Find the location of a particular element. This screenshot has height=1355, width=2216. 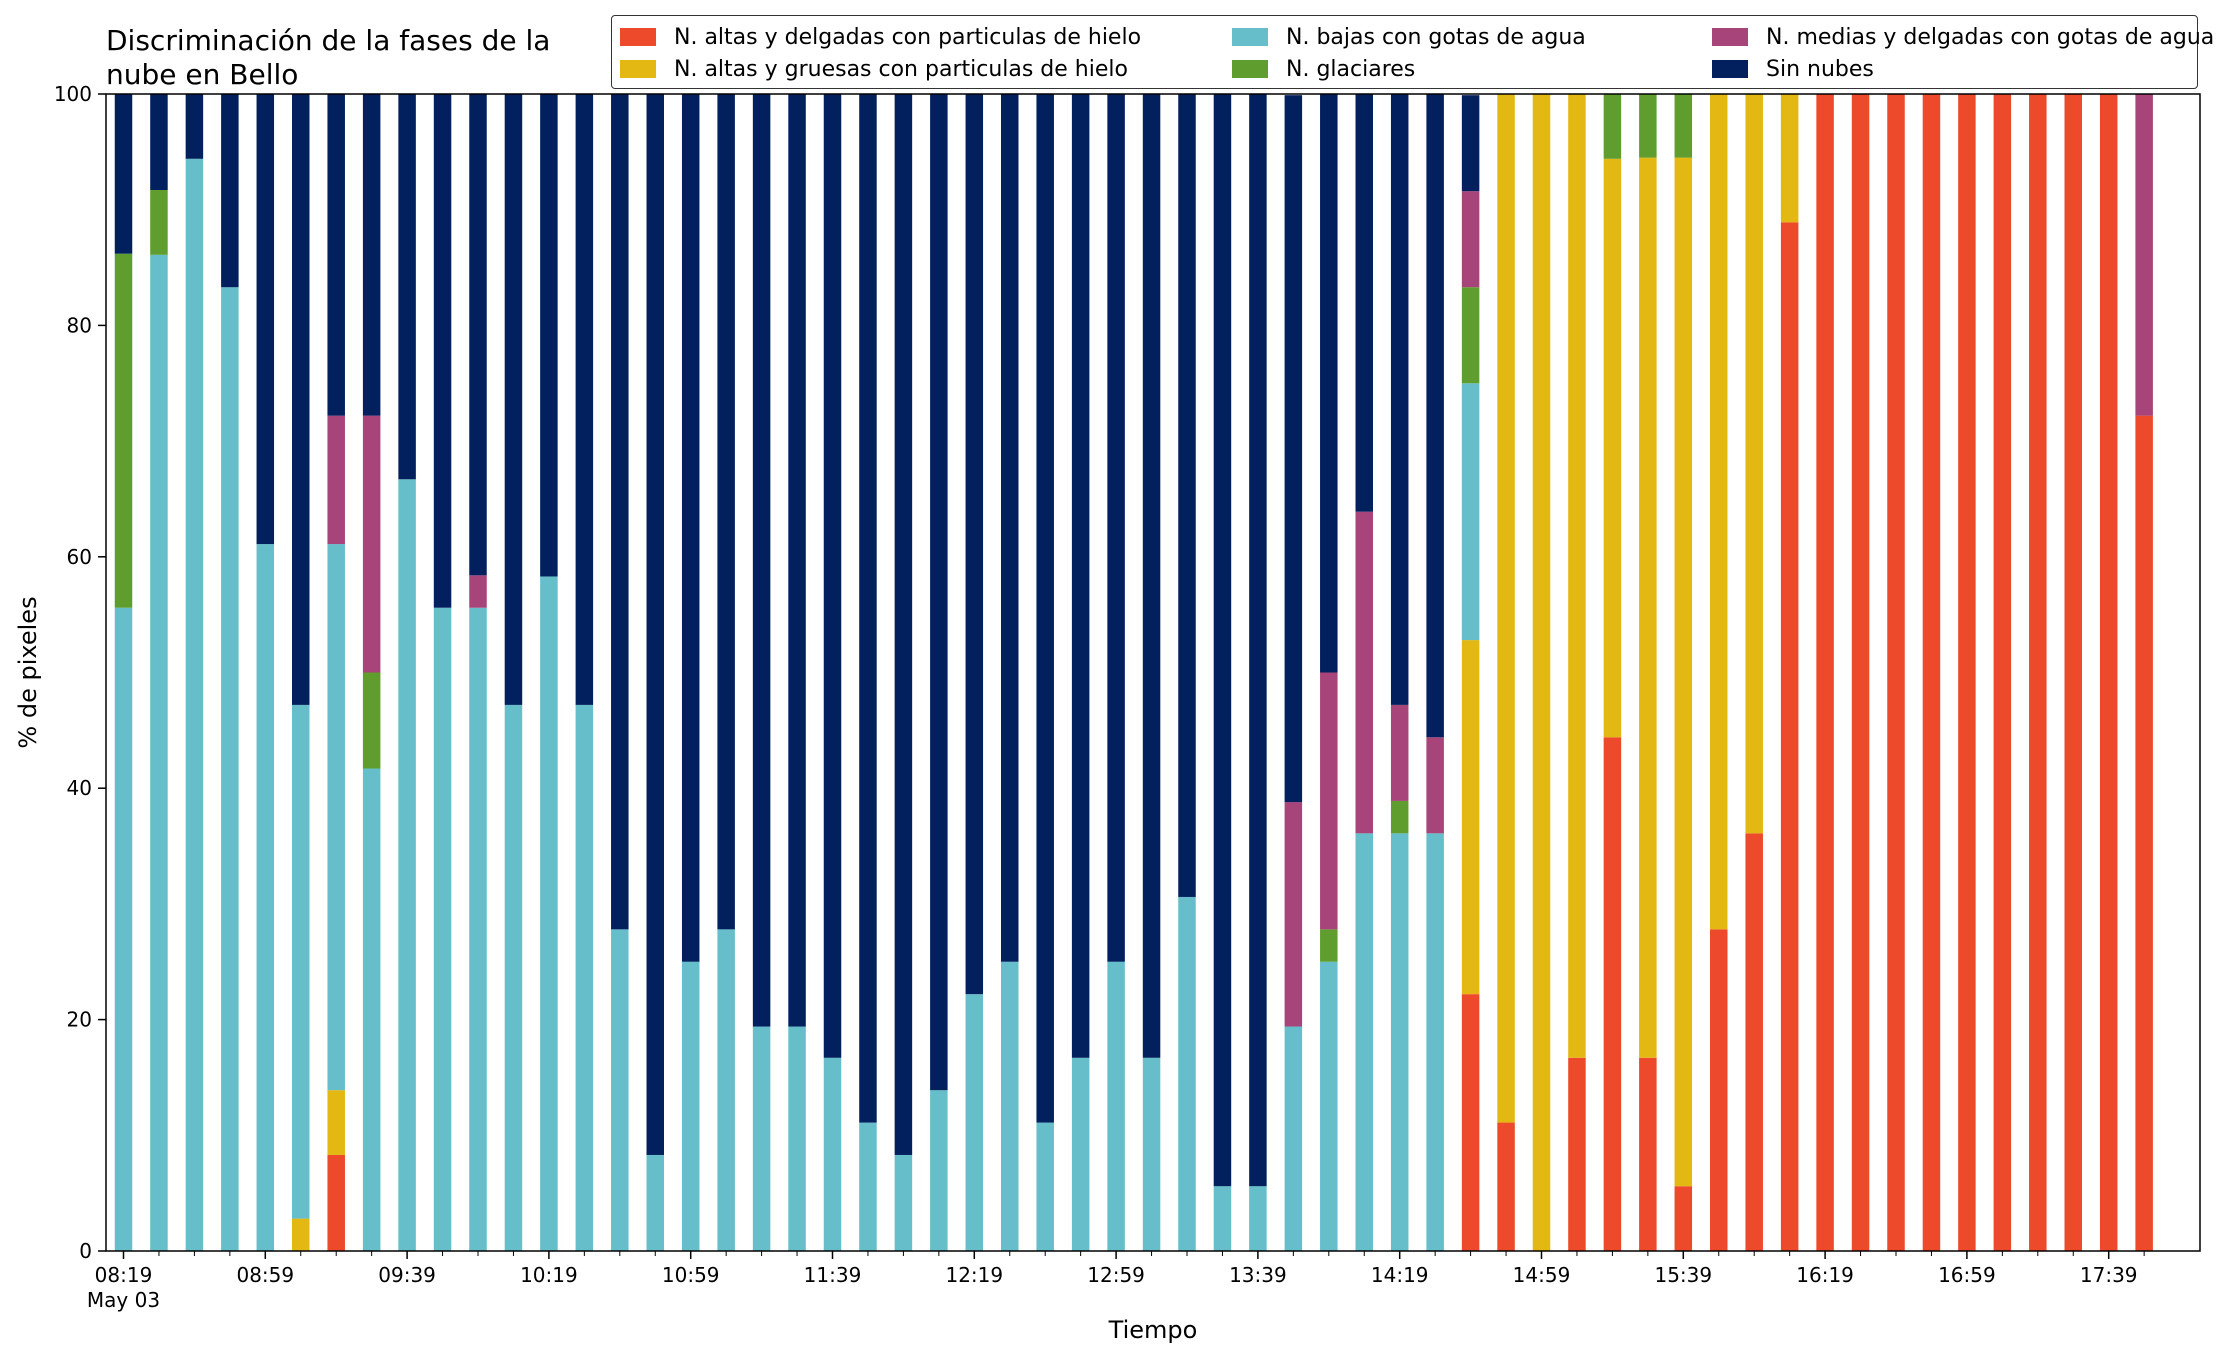

x-tick-label: 15:39 is located at coordinates (1683, 1275).